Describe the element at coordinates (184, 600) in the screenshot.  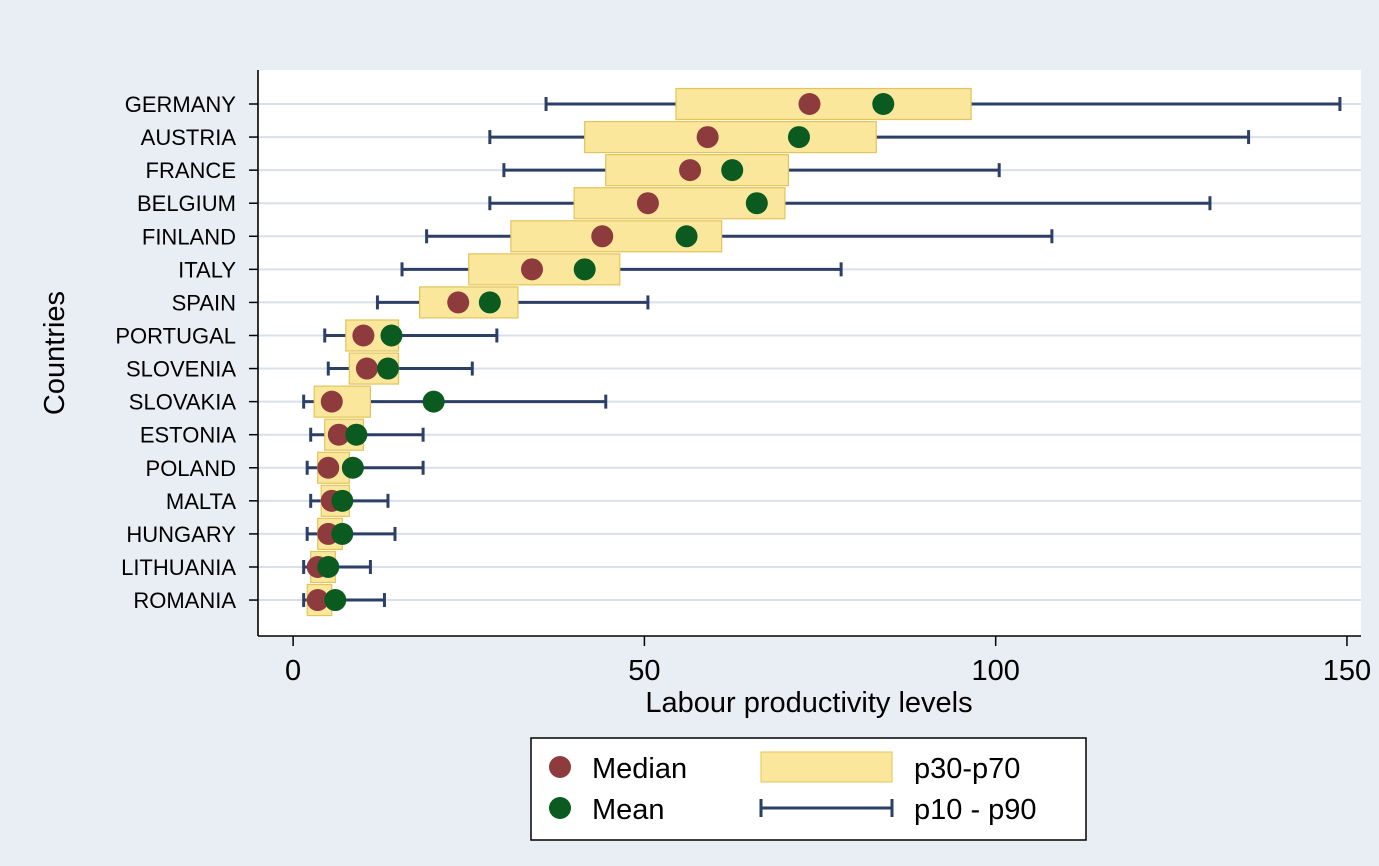
I see `y-tick-label: ROMANIA` at that location.